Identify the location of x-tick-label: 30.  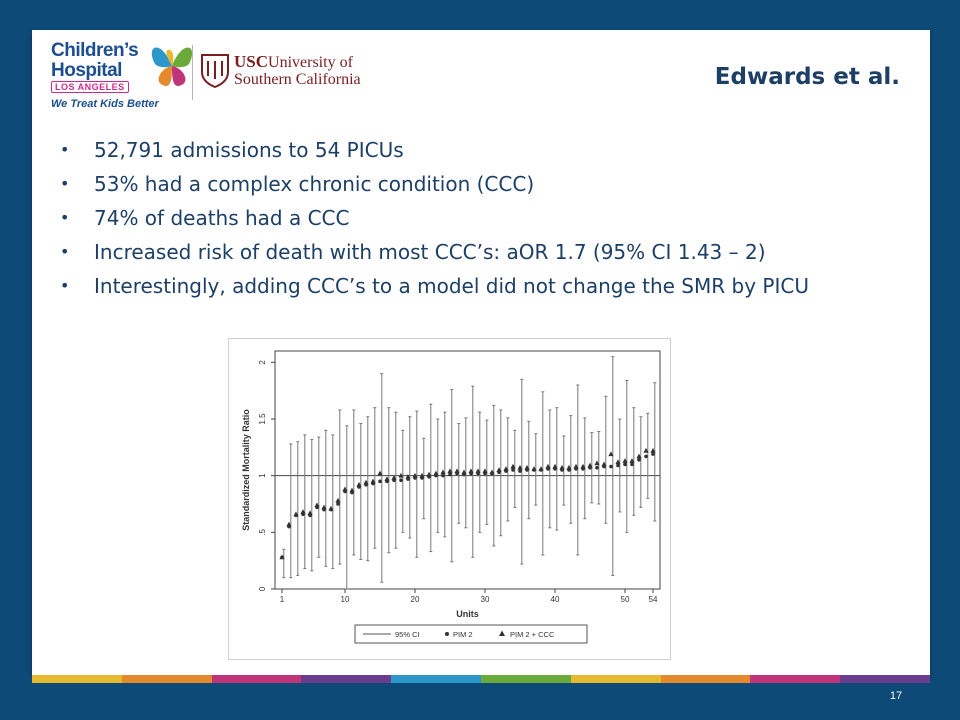
(485, 599).